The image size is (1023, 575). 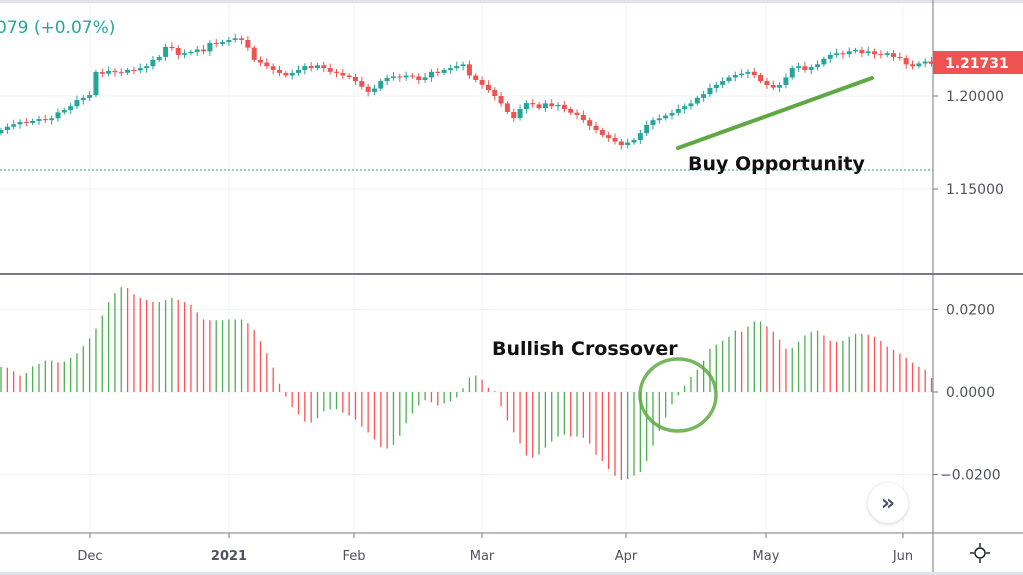 I want to click on current-price-label: 1.21731, so click(x=977, y=64).